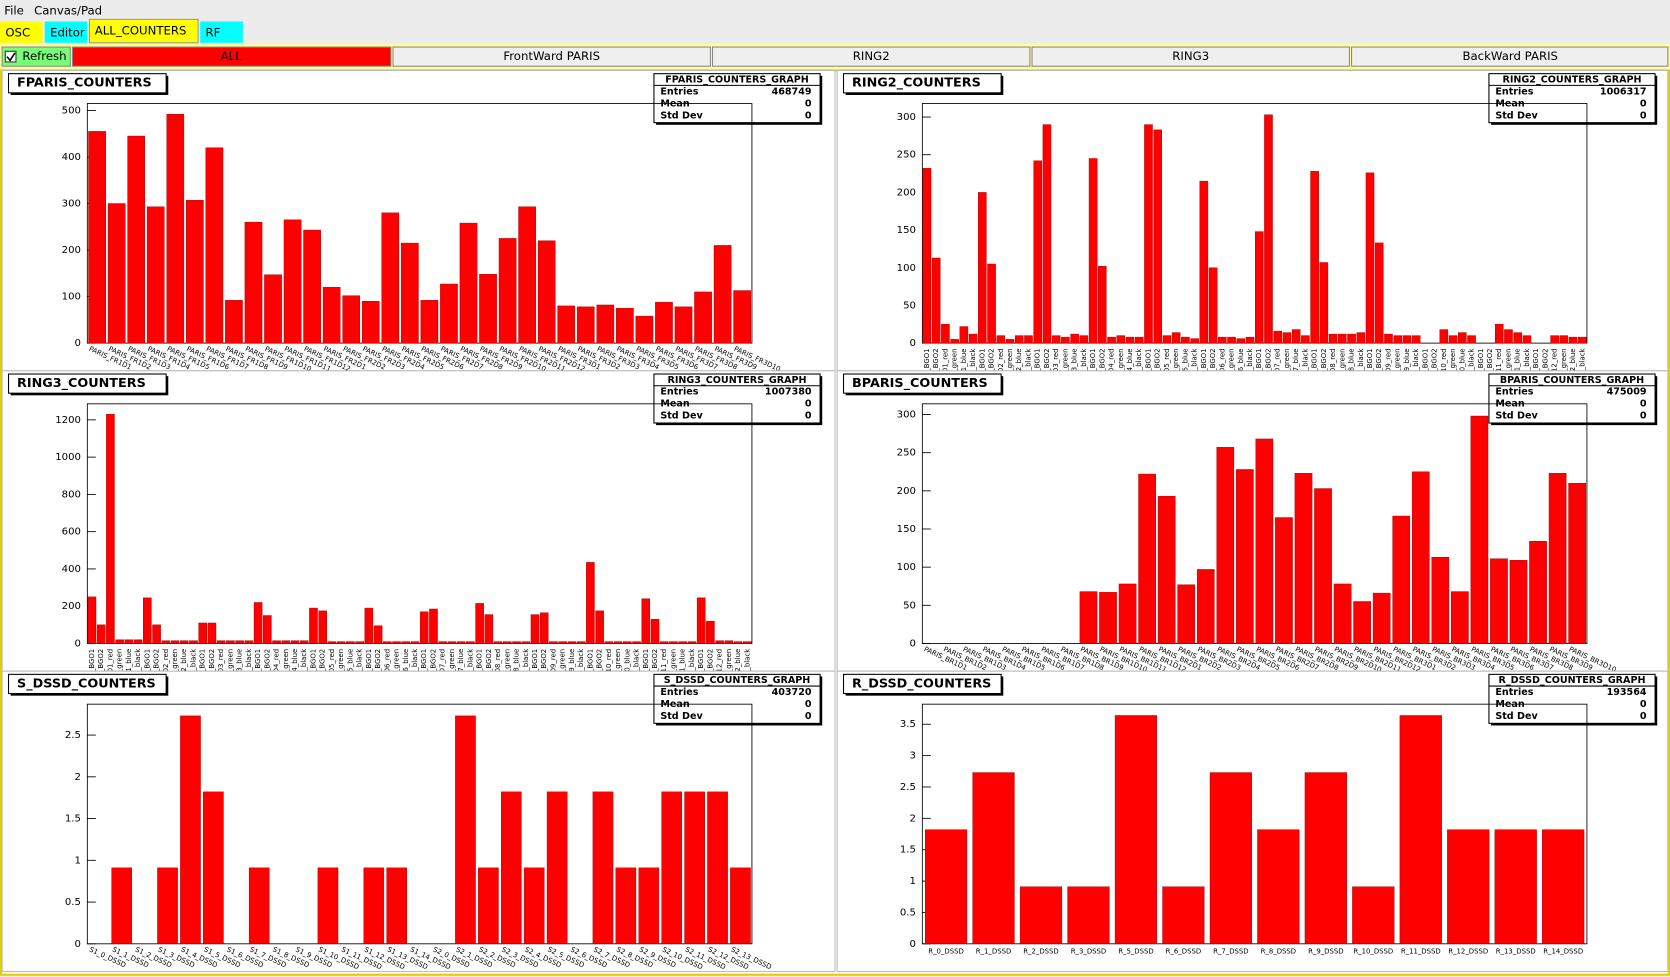 The height and width of the screenshot is (977, 1670). I want to click on plot-frame, so click(1254, 523).